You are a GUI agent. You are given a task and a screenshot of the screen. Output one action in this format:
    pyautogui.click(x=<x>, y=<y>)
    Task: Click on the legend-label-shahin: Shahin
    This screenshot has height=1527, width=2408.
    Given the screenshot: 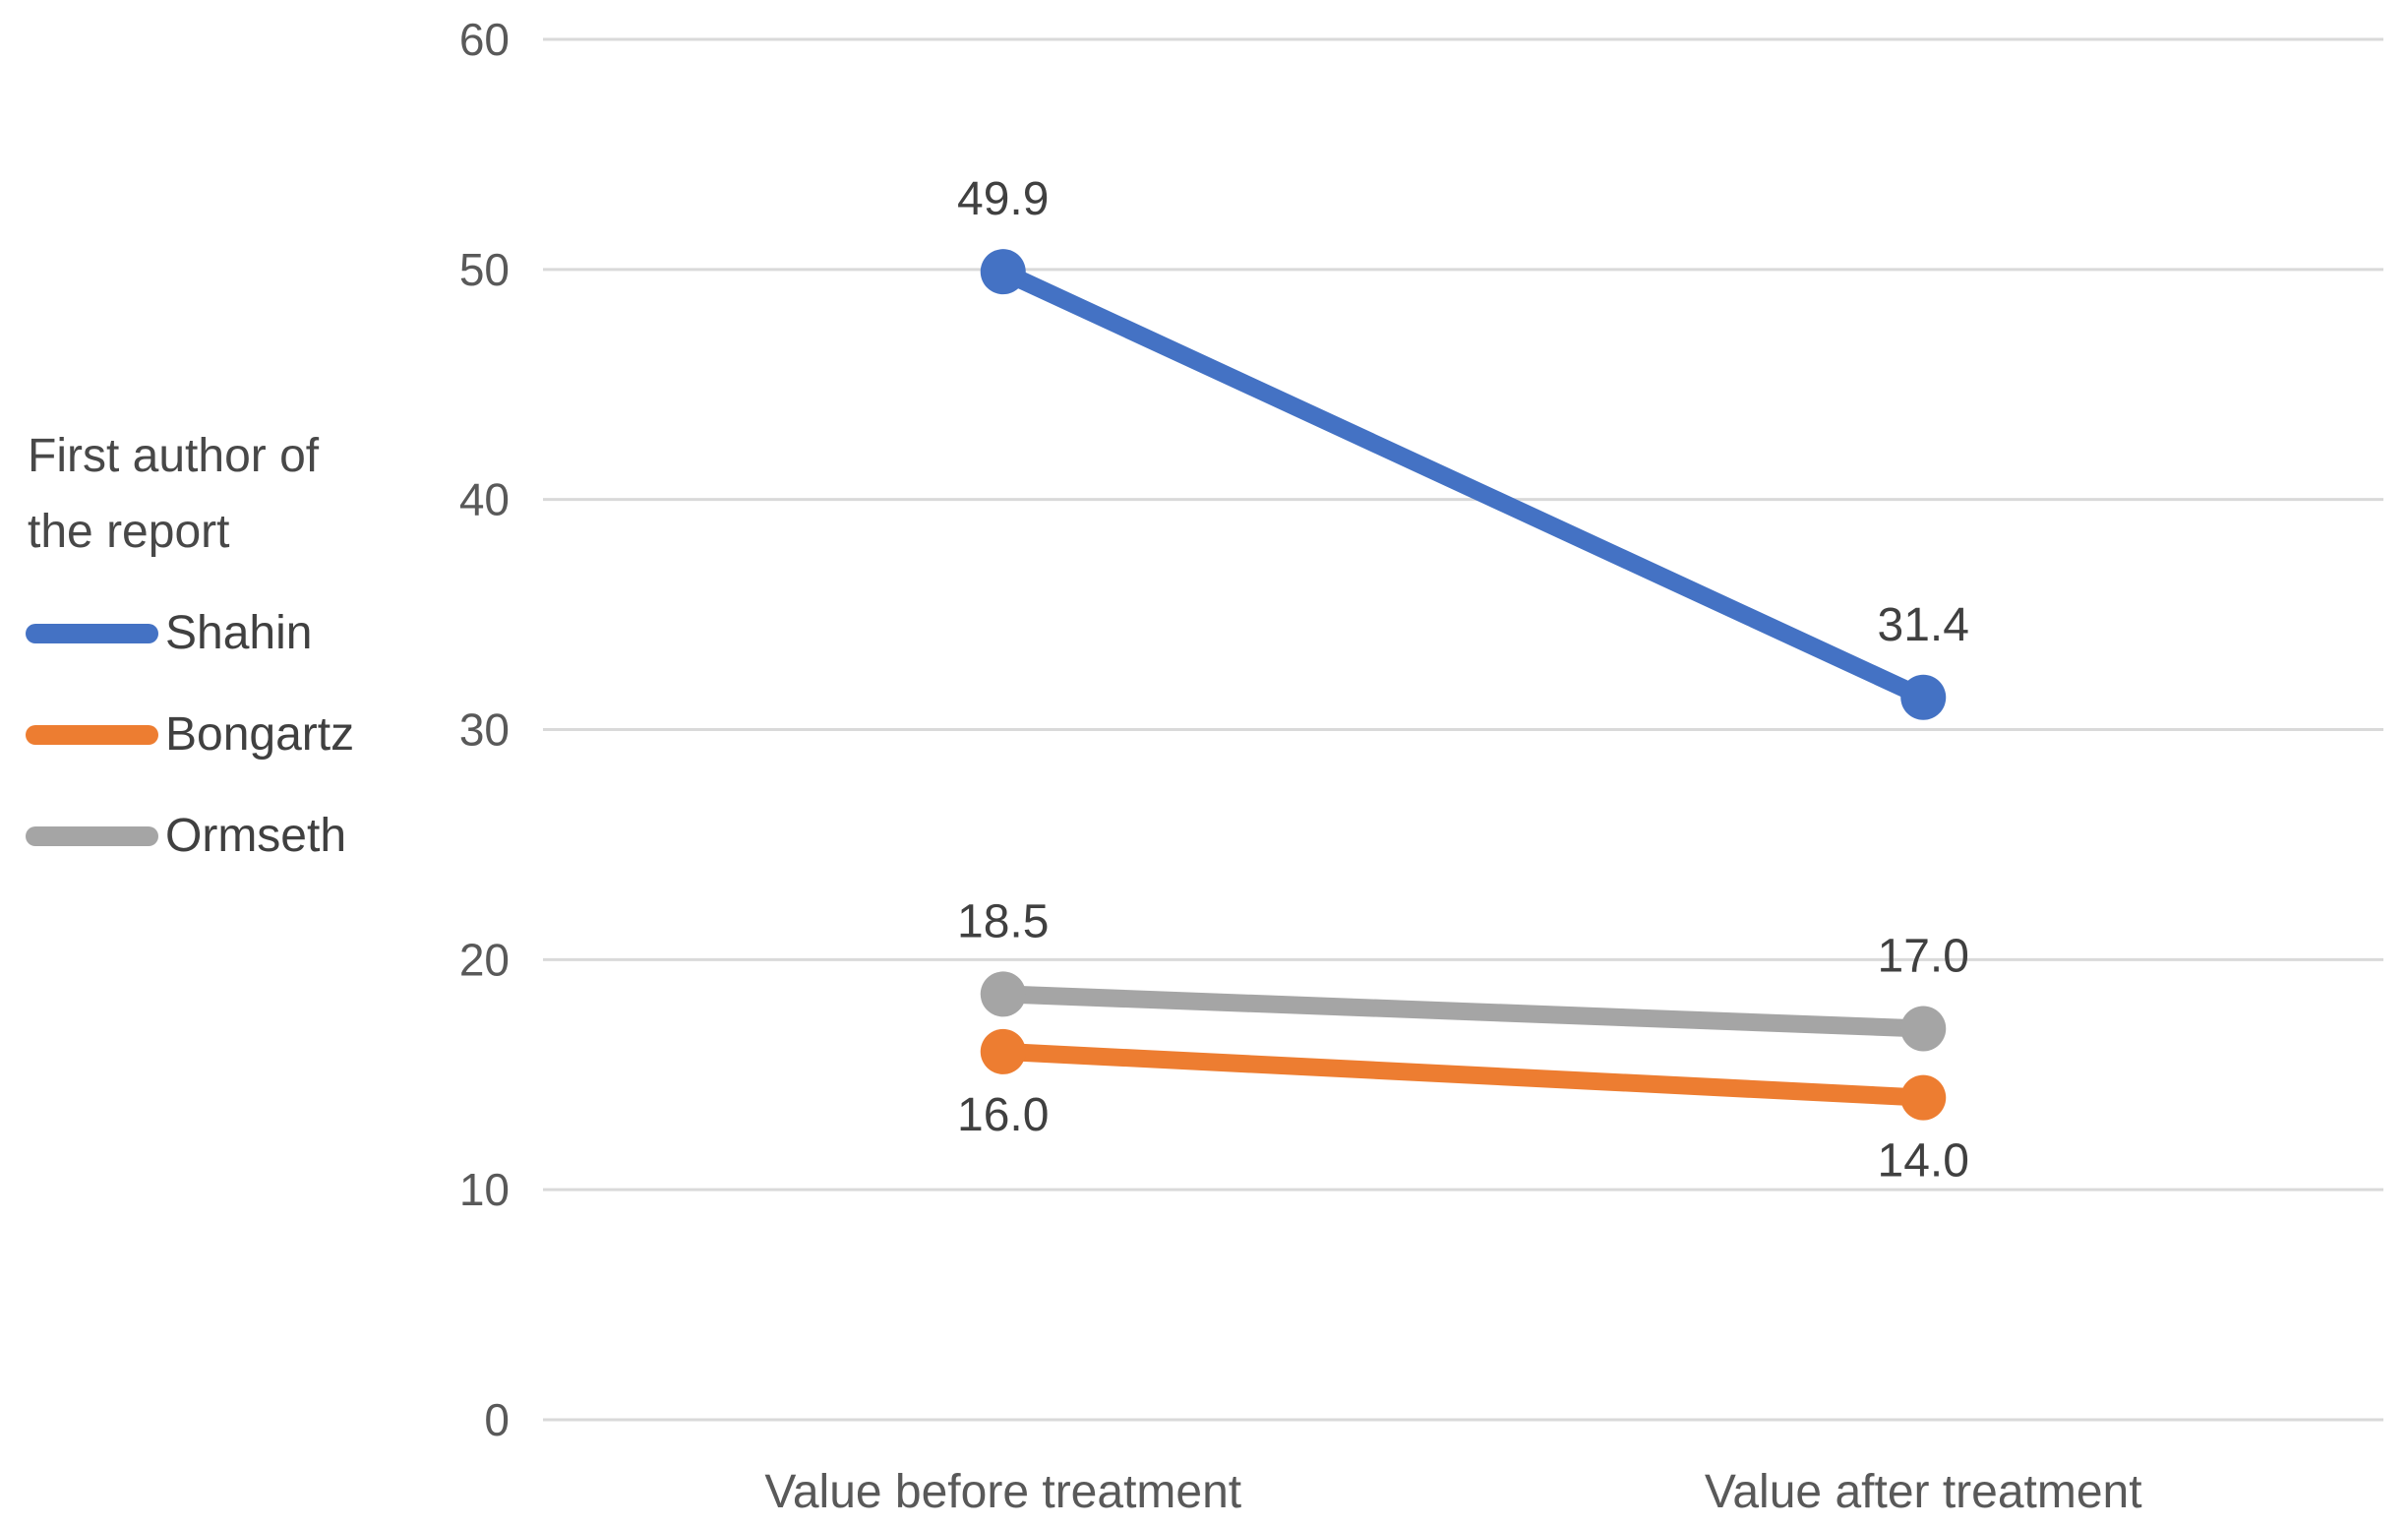 What is the action you would take?
    pyautogui.click(x=239, y=633)
    